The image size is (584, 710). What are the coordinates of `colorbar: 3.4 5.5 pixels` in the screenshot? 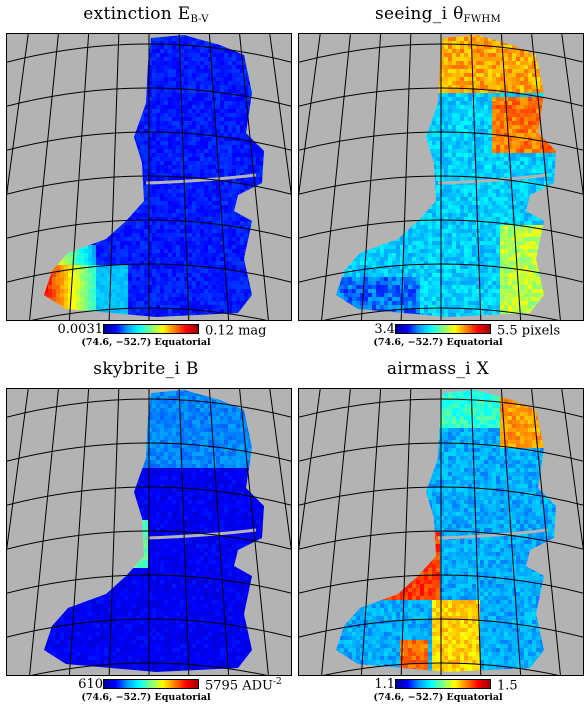 It's located at (438, 330).